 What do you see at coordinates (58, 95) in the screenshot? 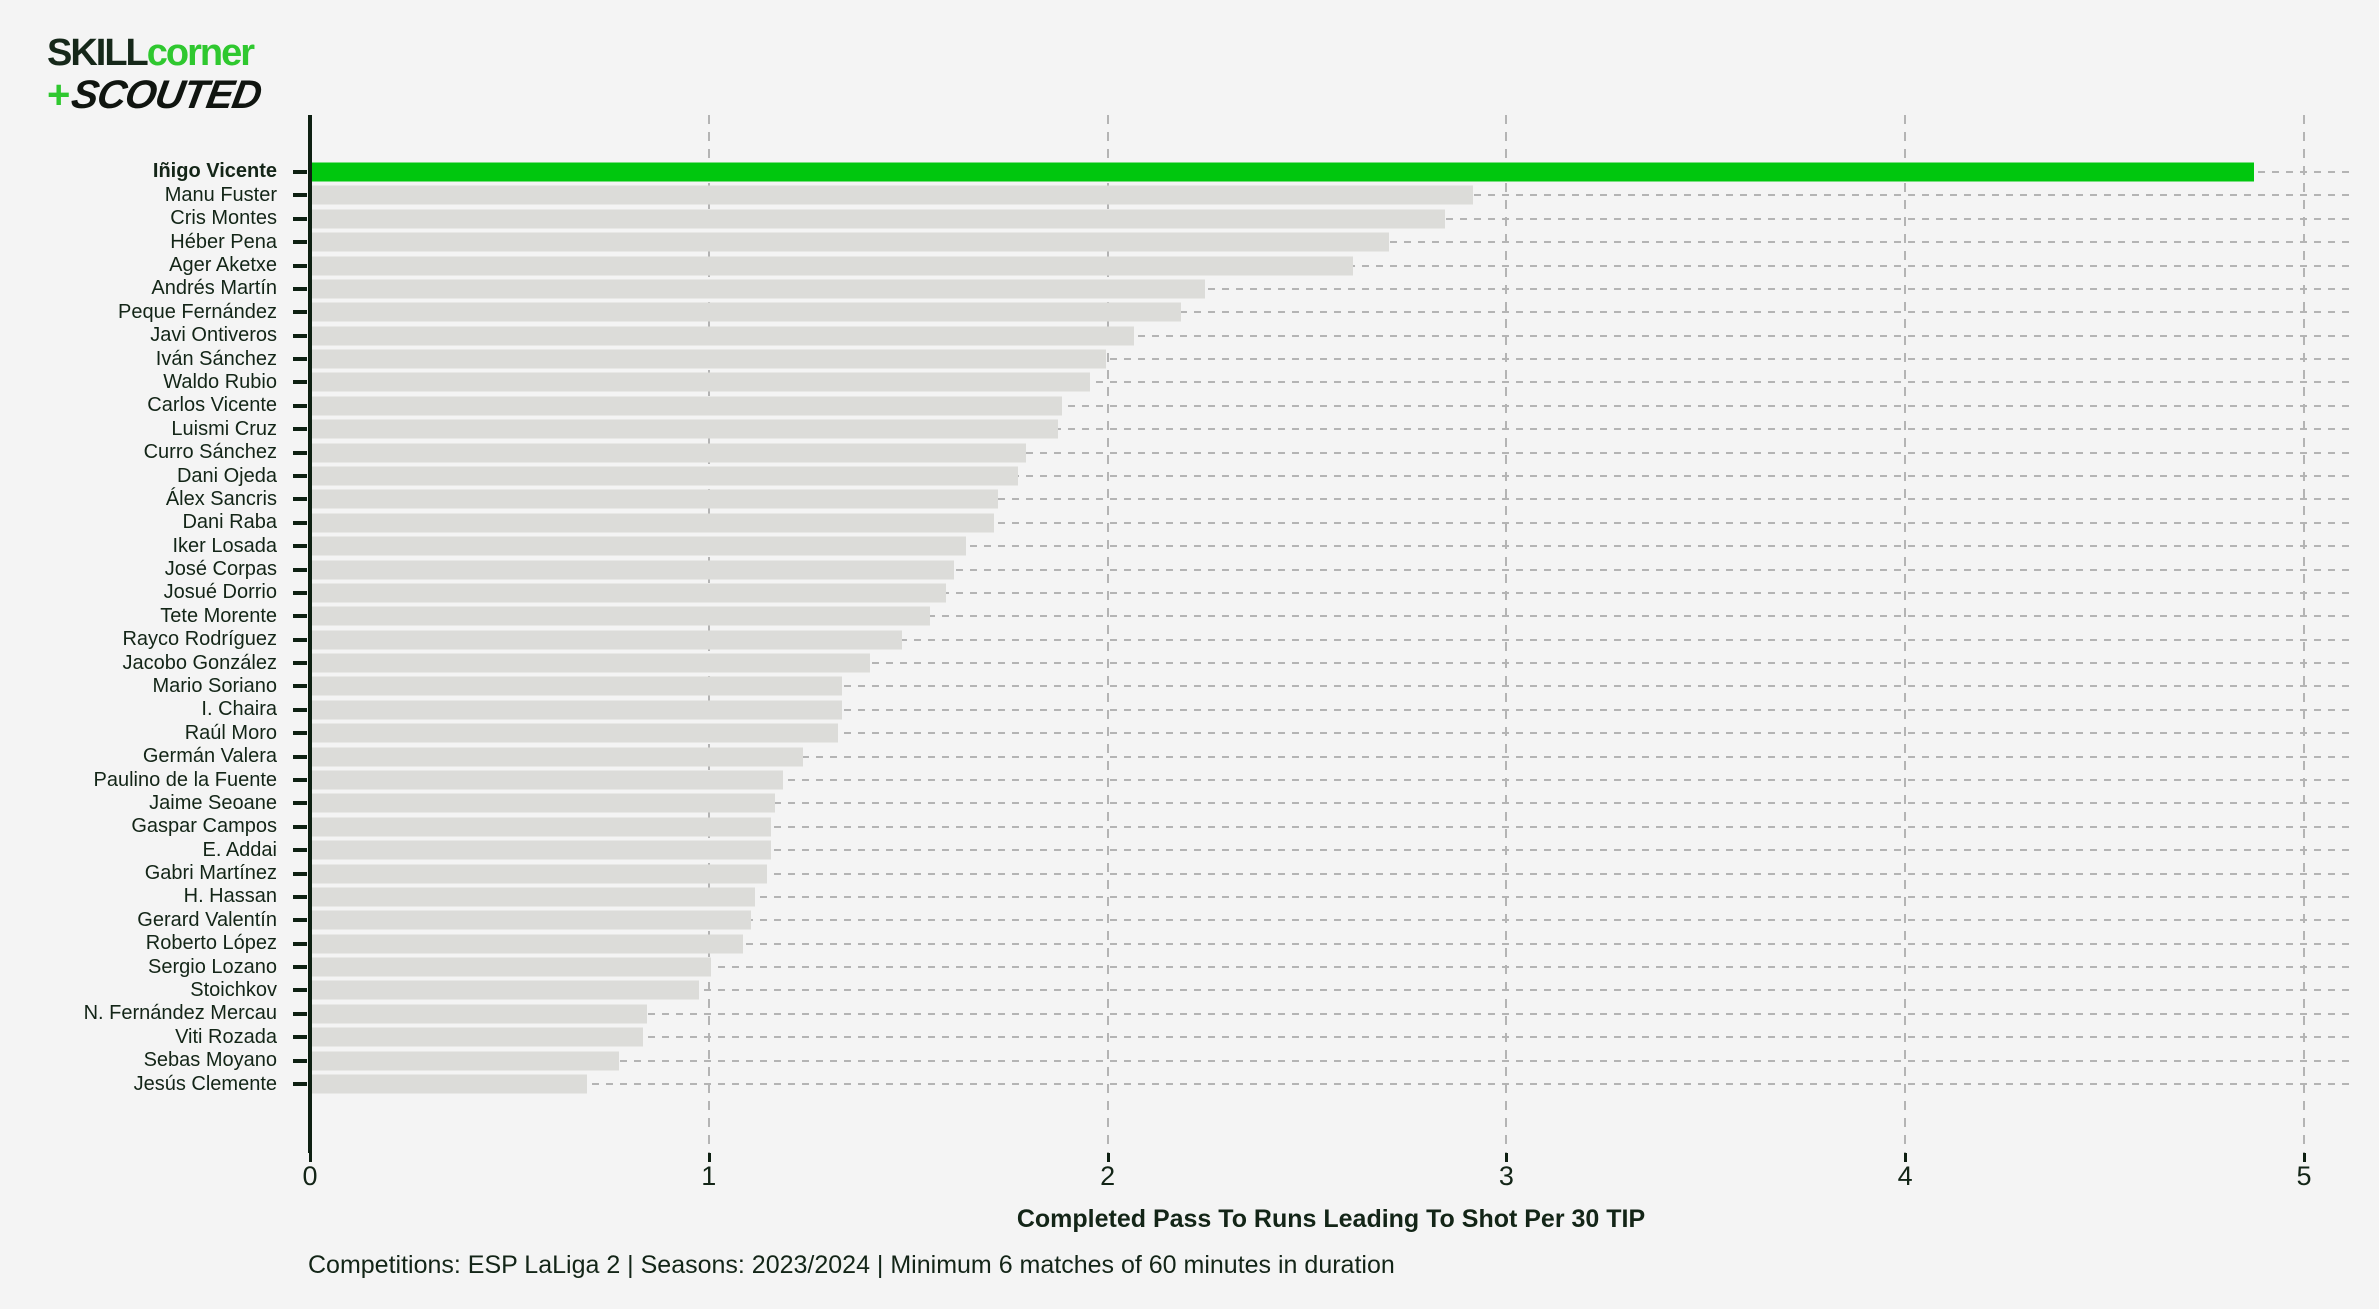
I see `logo-plus-icon: +` at bounding box center [58, 95].